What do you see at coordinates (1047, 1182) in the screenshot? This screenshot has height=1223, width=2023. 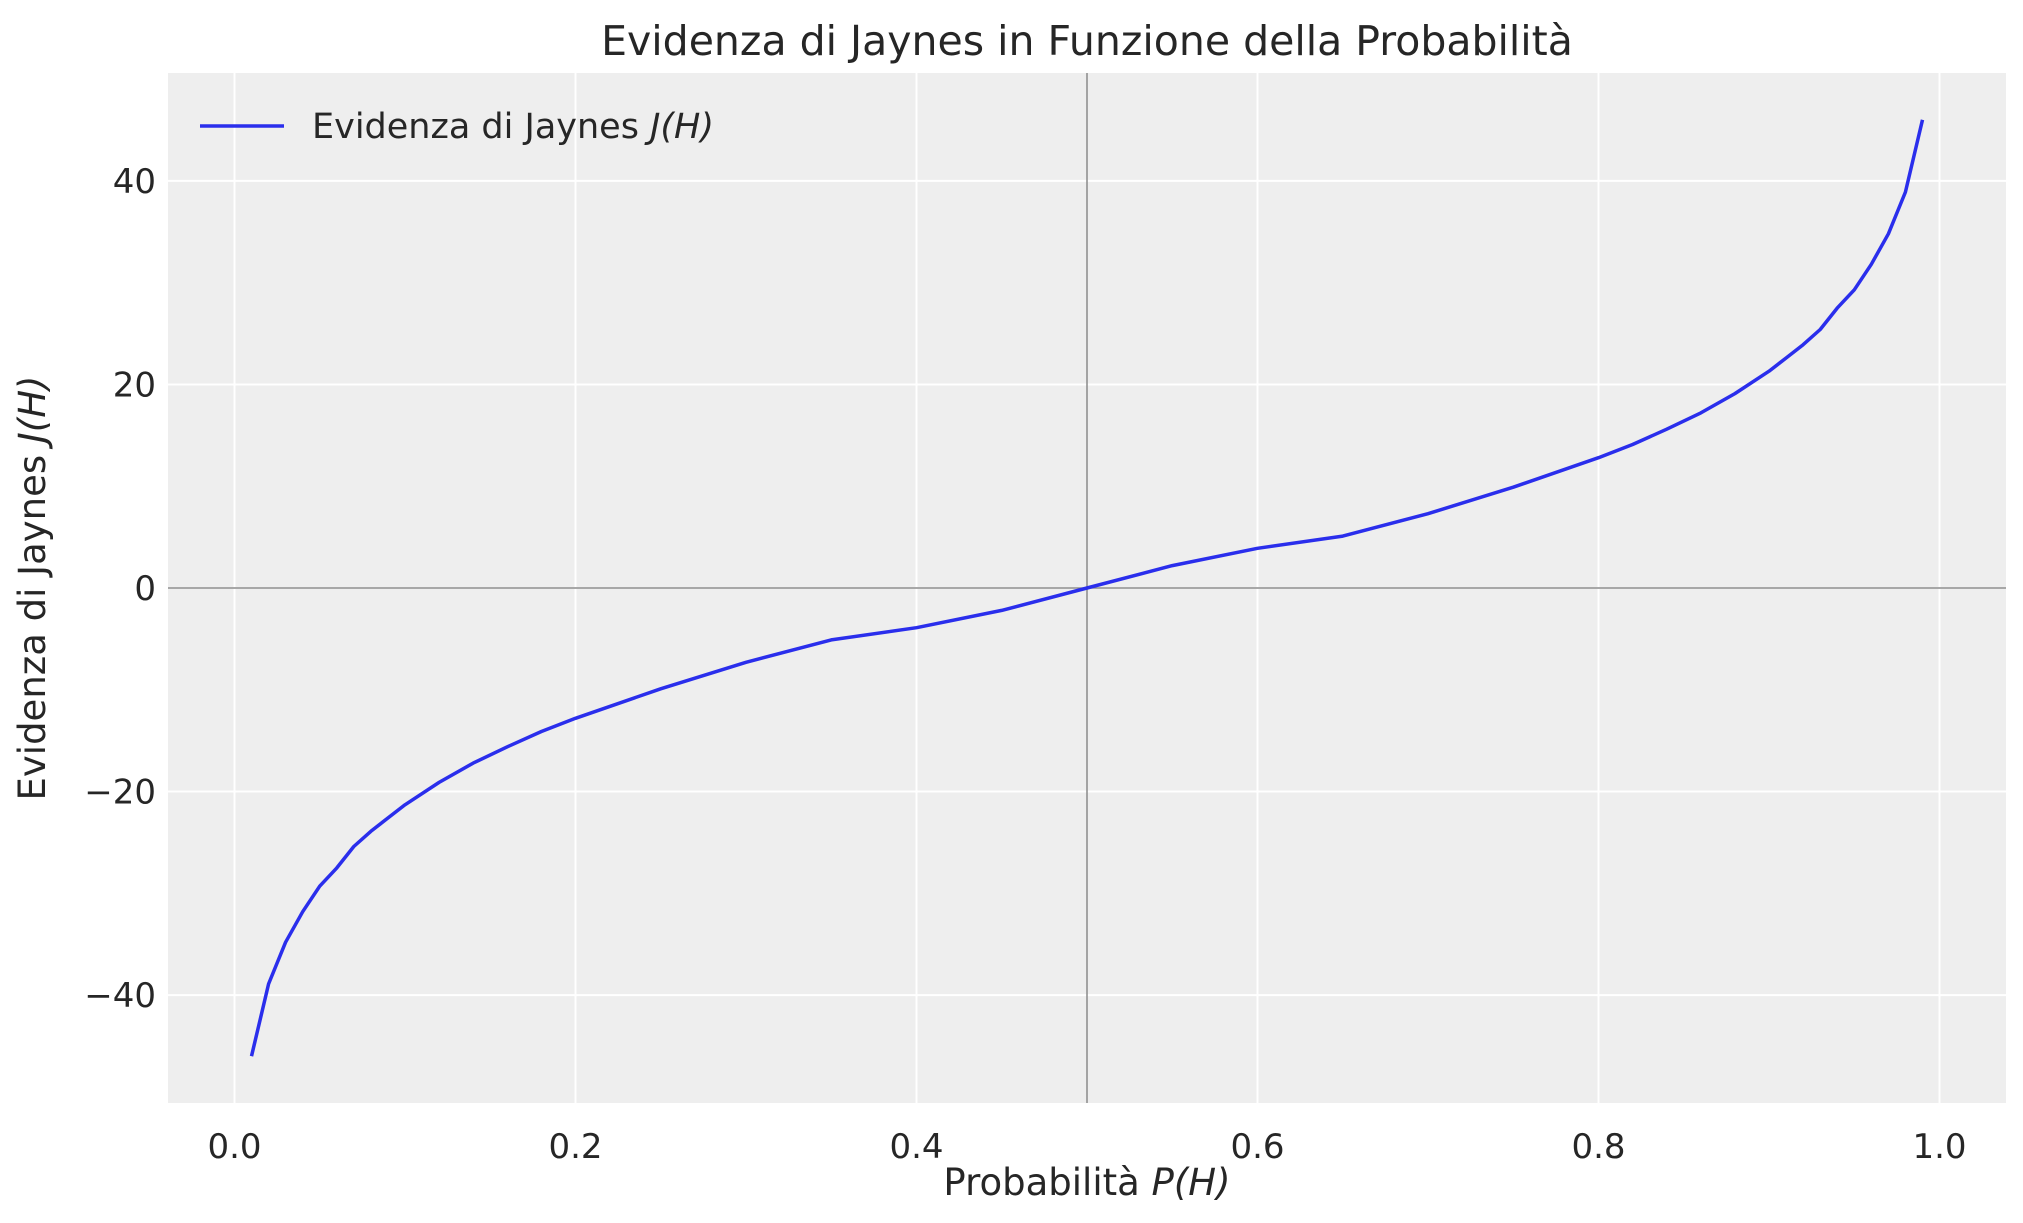 I see `x-axis-label-text: Probabilità` at bounding box center [1047, 1182].